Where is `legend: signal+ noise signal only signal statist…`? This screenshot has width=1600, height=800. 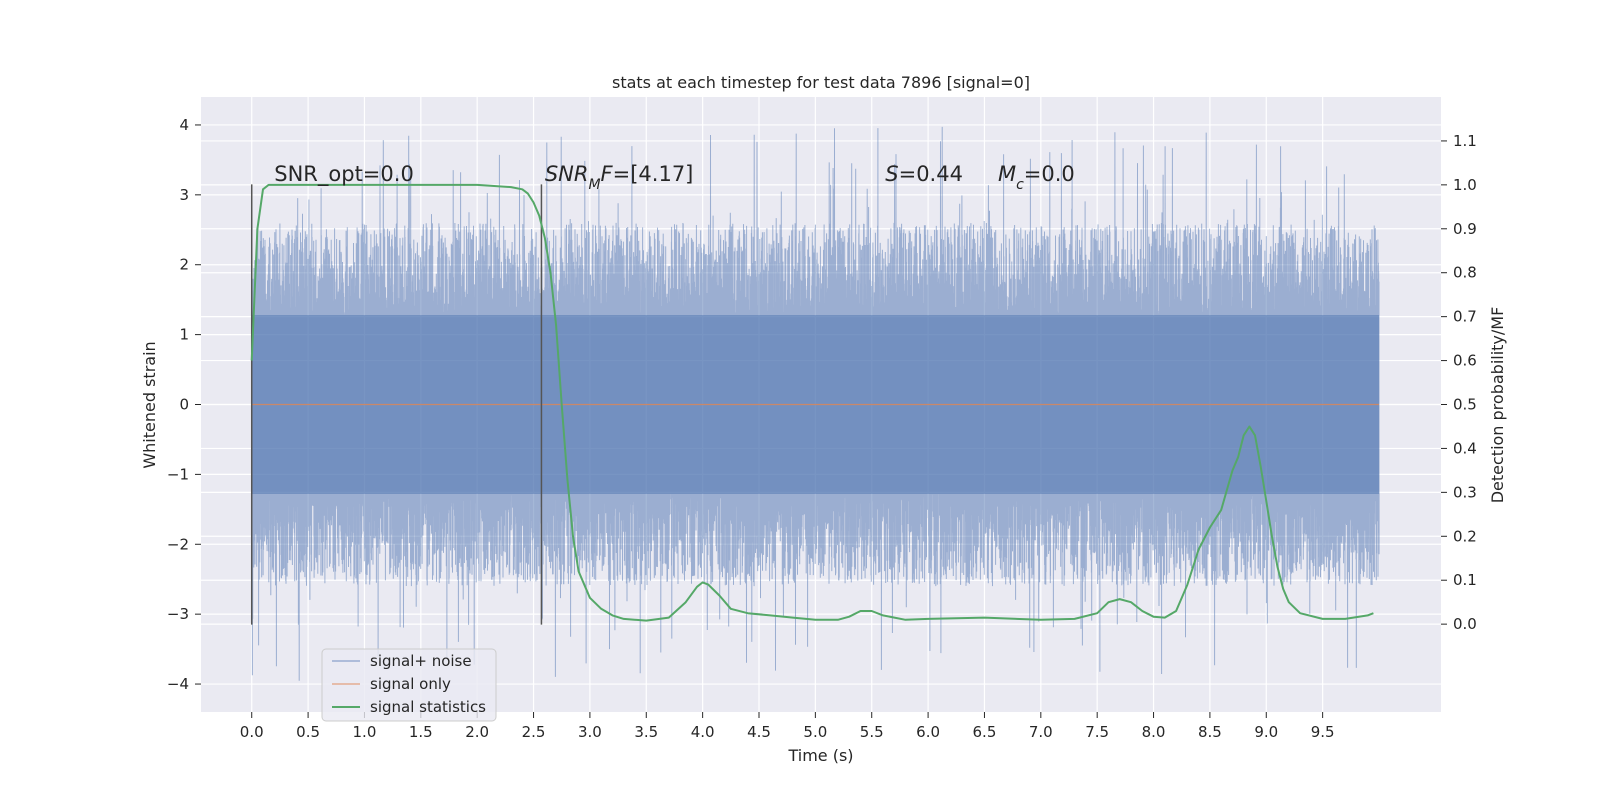 legend: signal+ noise signal only signal statist… is located at coordinates (409, 685).